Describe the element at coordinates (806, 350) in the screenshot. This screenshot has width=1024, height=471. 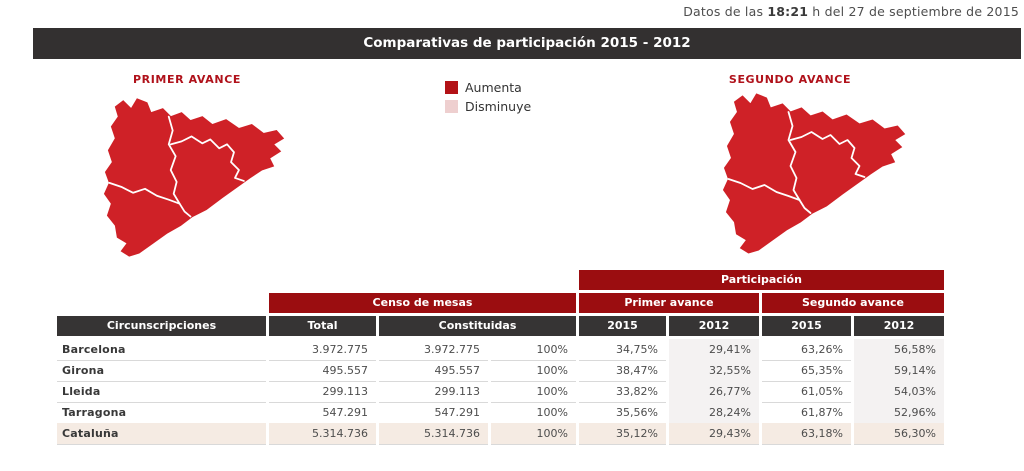
I see `cell-segundo-2015: 63,26%` at that location.